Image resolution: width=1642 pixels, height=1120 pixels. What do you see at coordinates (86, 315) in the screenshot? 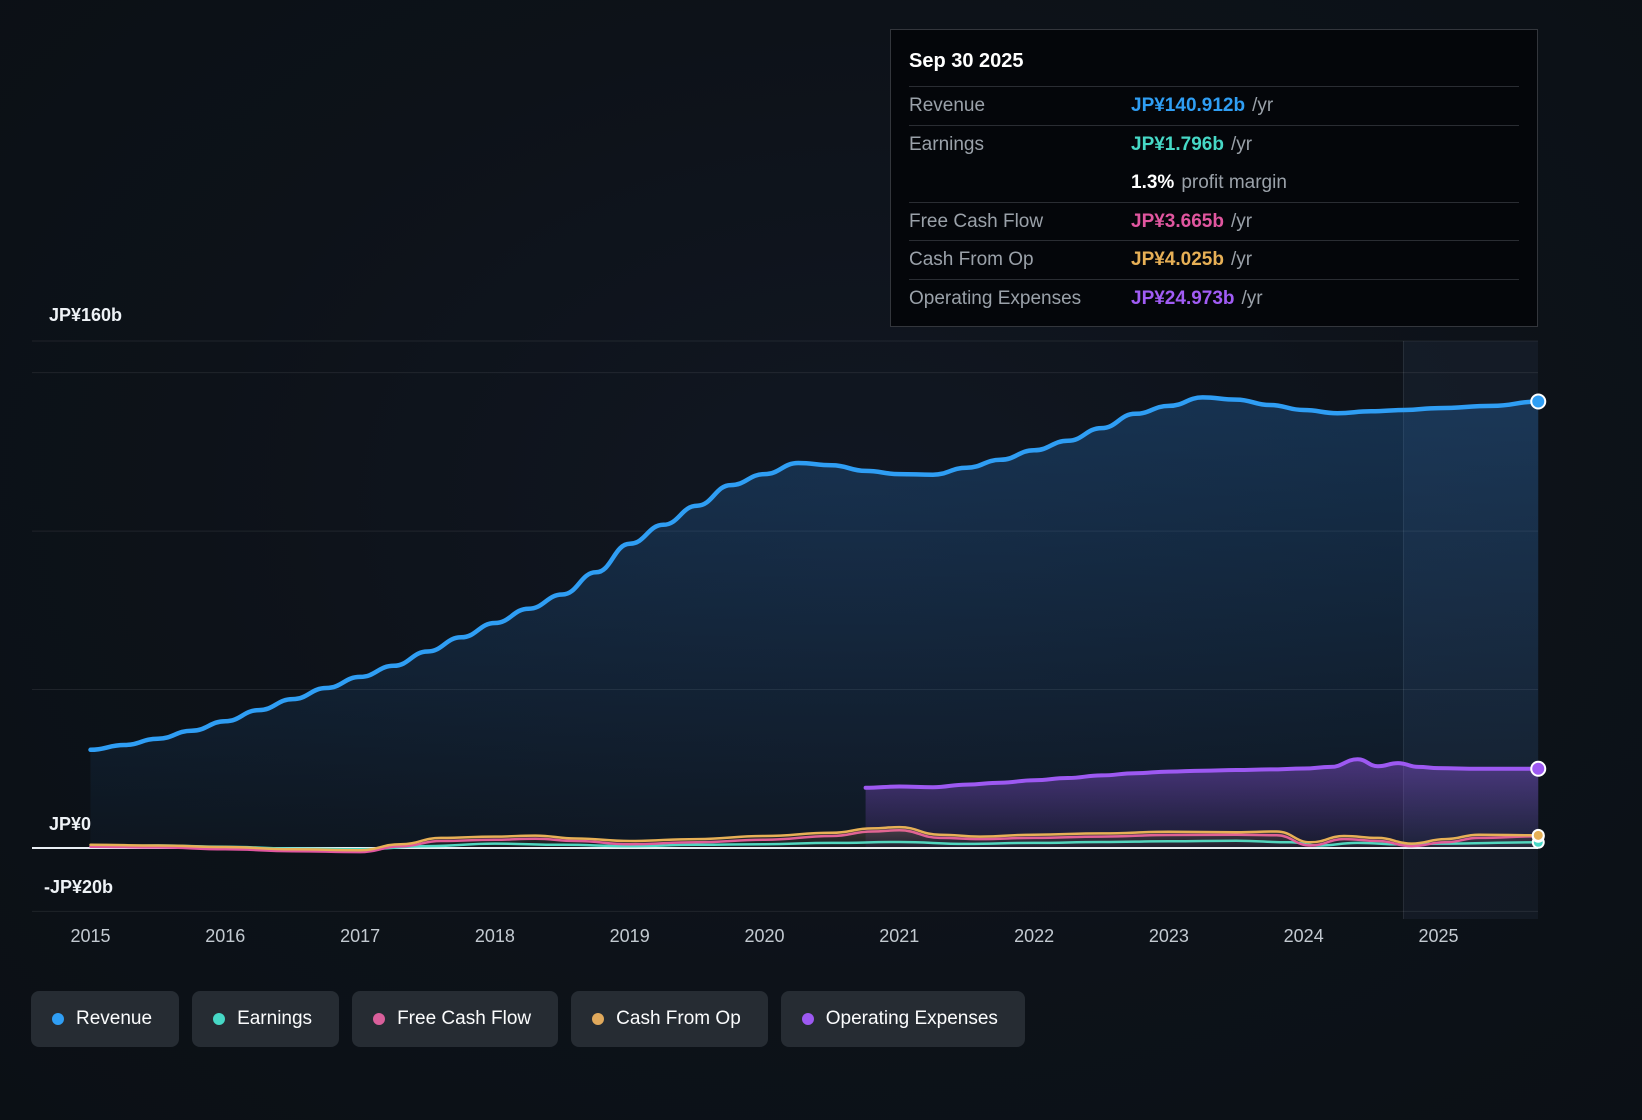
I see `y-axis-label-top: JP¥160b` at bounding box center [86, 315].